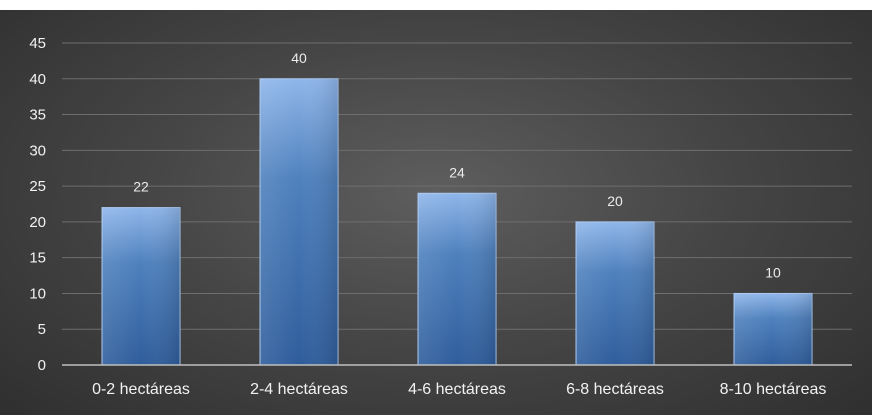 The height and width of the screenshot is (415, 882). Describe the element at coordinates (457, 172) in the screenshot. I see `data-label: 24` at that location.